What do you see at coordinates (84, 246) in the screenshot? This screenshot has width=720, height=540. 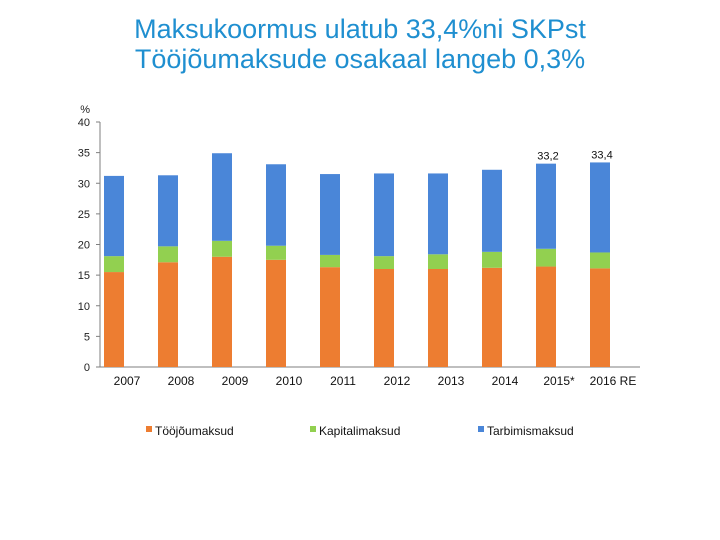 I see `y-tick-label: 20` at bounding box center [84, 246].